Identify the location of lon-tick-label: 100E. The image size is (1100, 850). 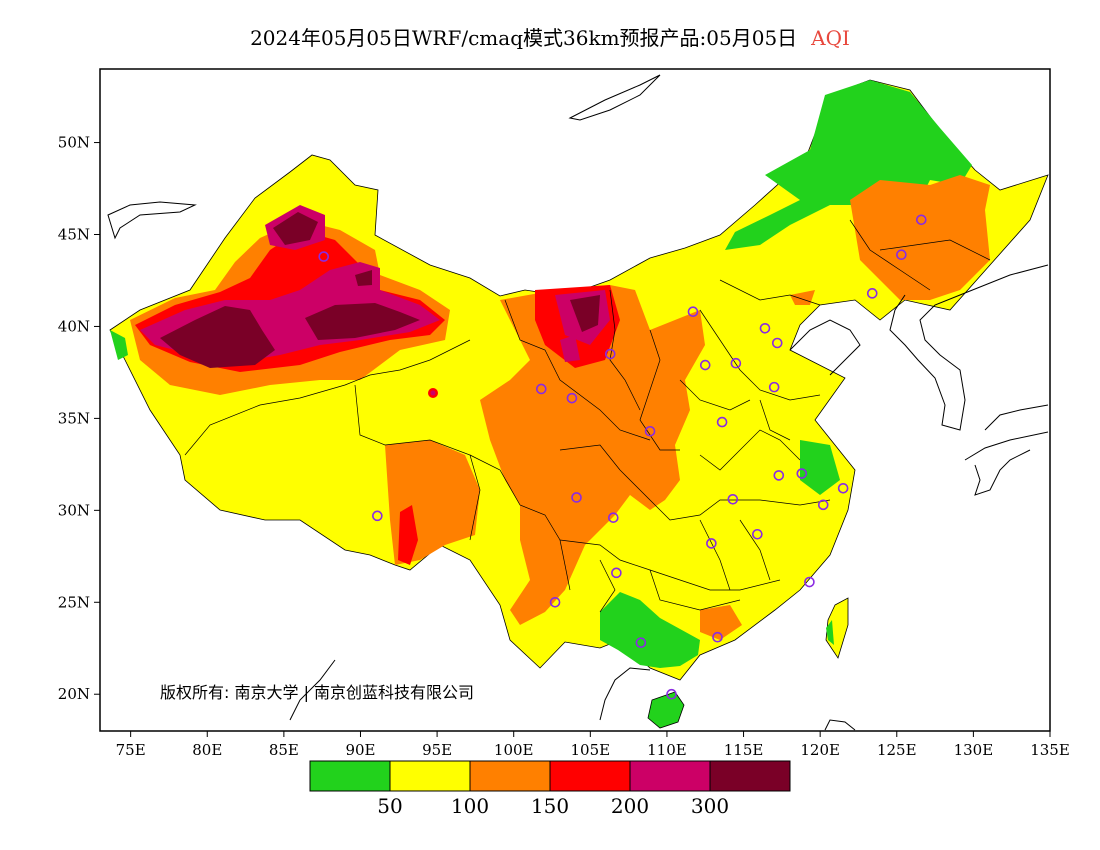
(514, 750).